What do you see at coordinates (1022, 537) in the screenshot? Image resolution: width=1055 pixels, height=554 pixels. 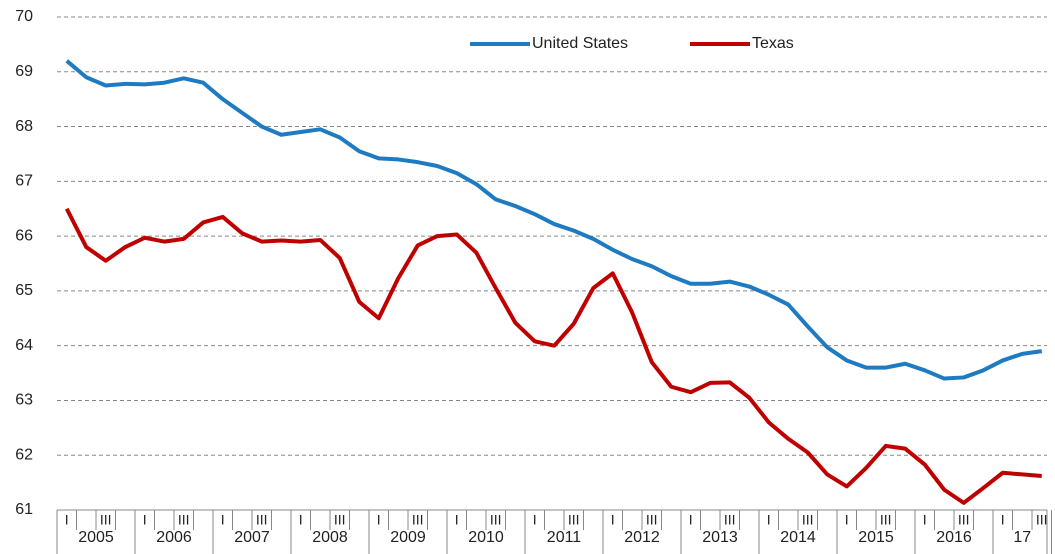 I see `year-label: 17` at bounding box center [1022, 537].